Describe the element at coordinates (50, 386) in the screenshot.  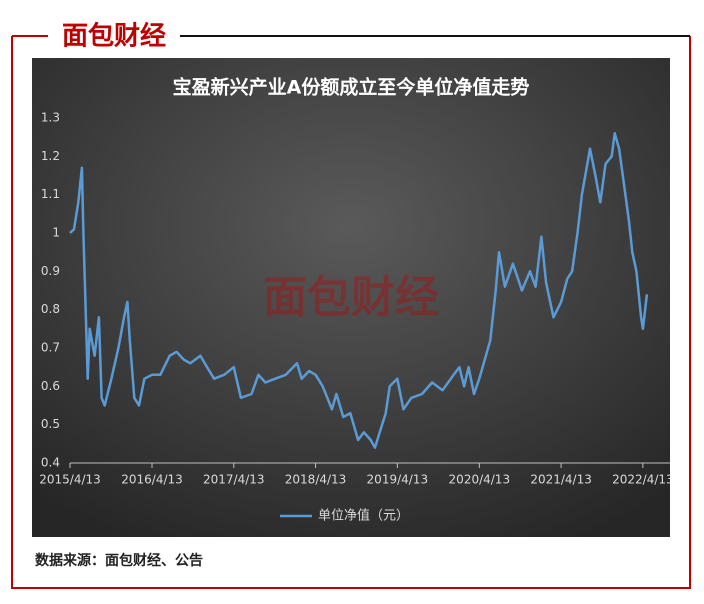
I see `y-tick-label: 0.6` at that location.